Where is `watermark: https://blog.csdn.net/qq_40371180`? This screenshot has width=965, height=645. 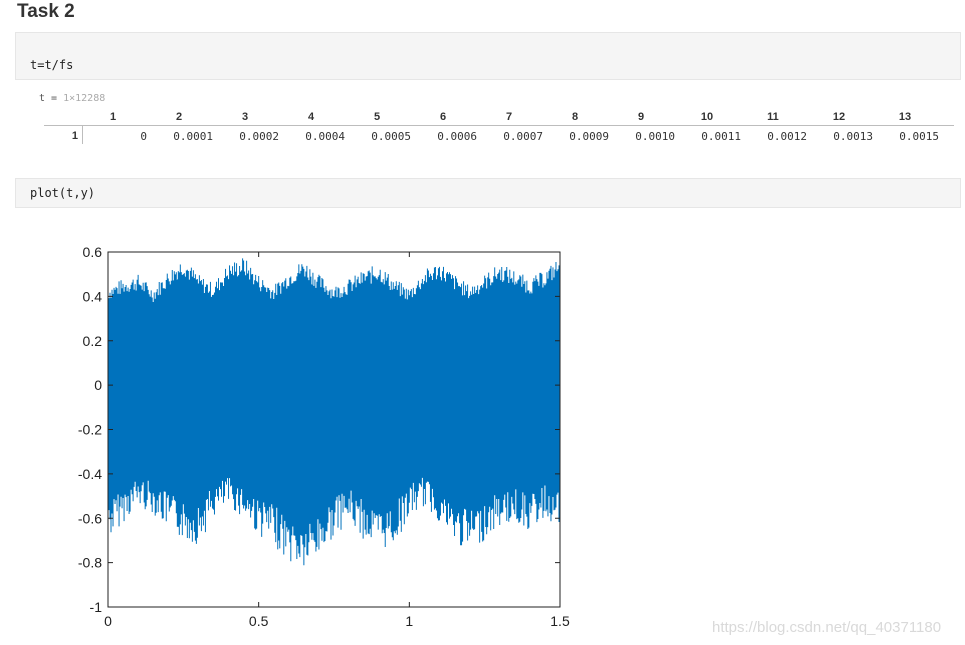
watermark: https://blog.csdn.net/qq_40371180 is located at coordinates (827, 627).